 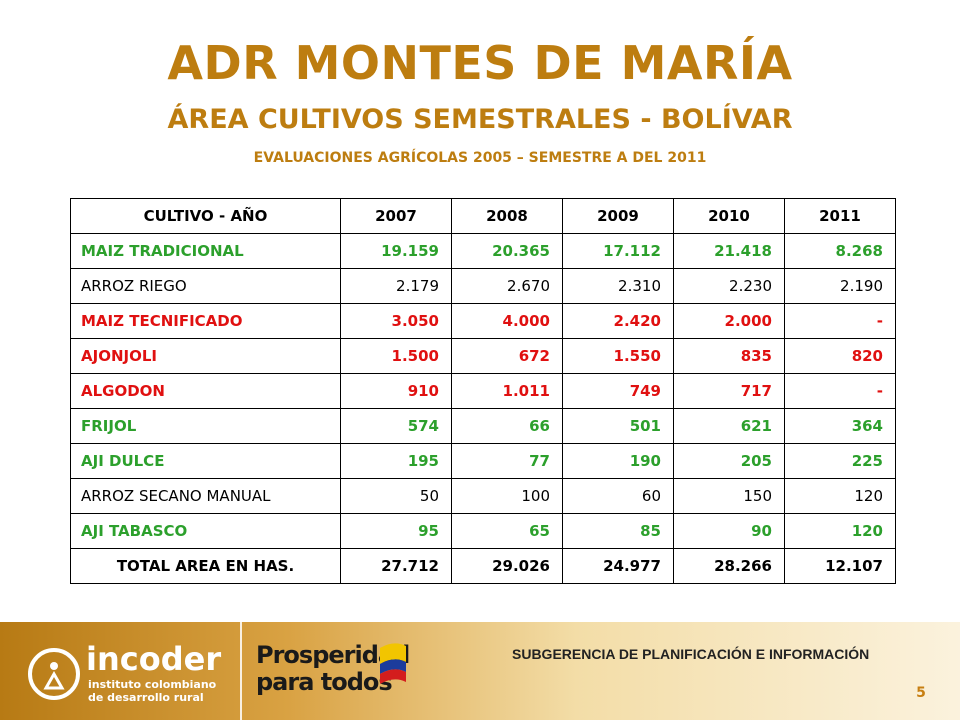 I want to click on header-cell: 2007, so click(x=396, y=216).